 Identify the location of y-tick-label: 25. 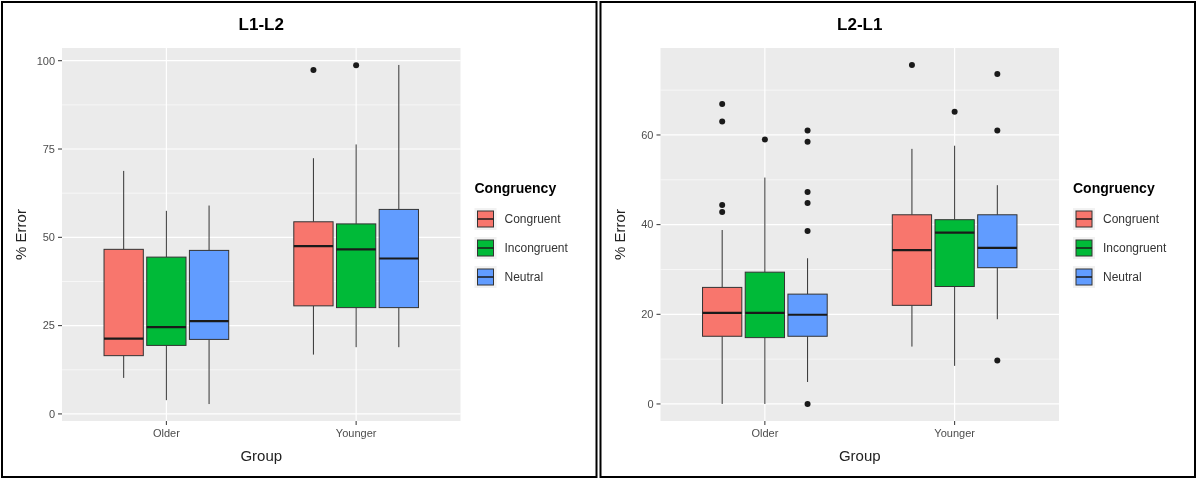
(48, 325).